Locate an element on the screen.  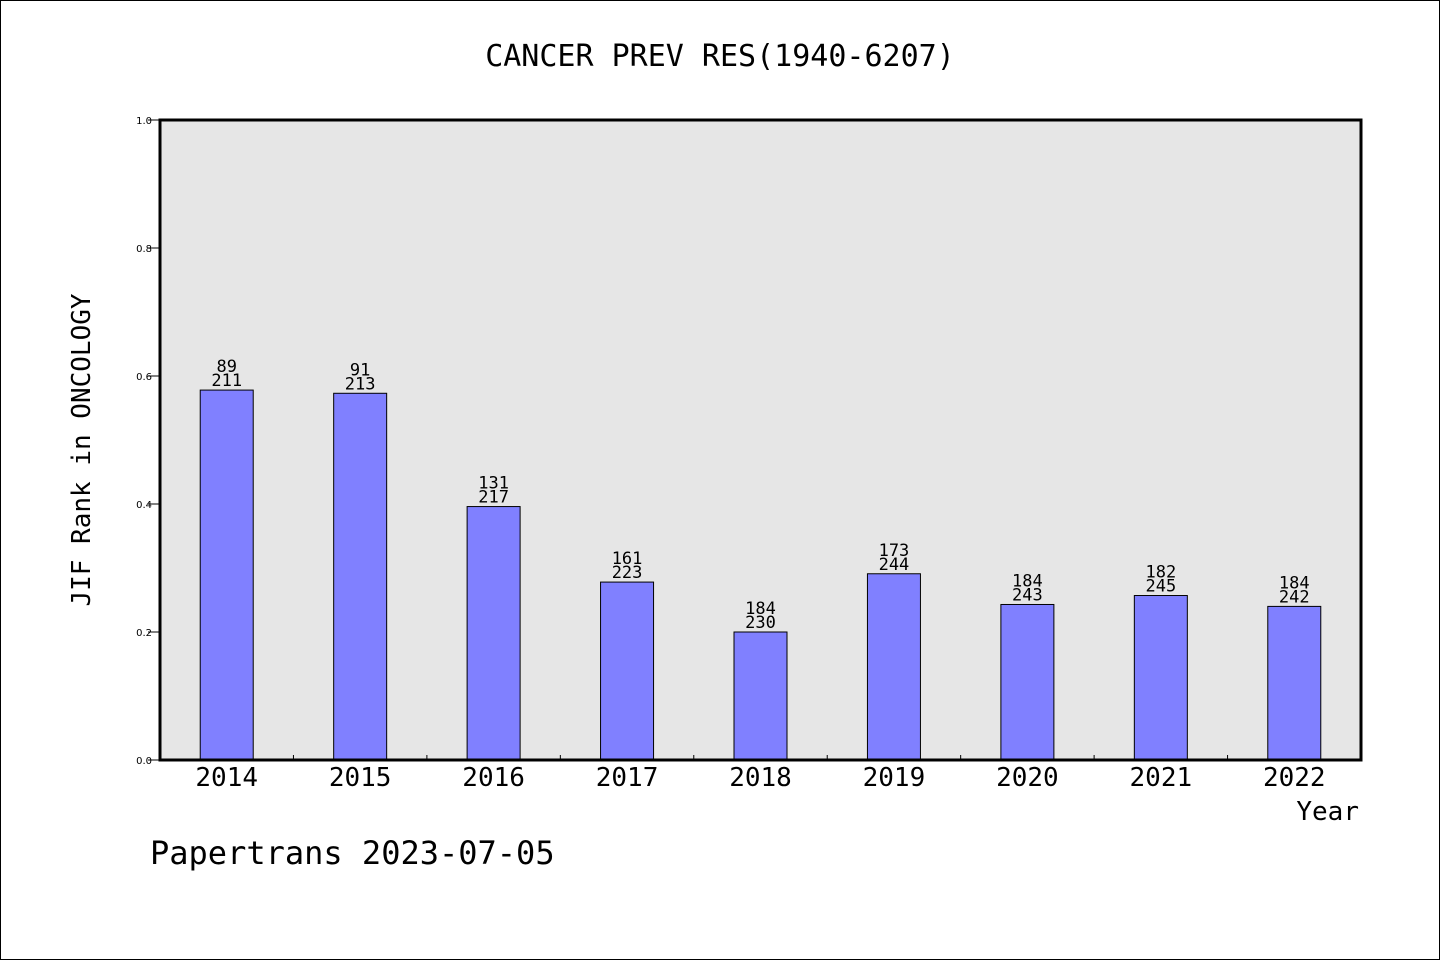
bar-total-label: 213 is located at coordinates (360, 384).